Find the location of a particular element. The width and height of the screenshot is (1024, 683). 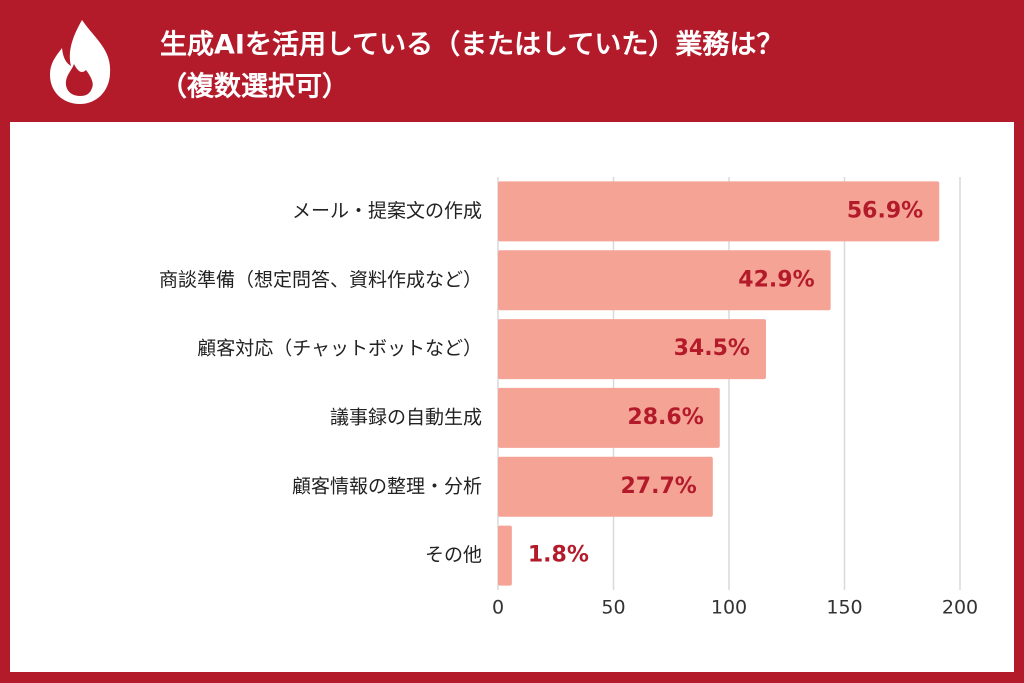

x-tick-label: 100 is located at coordinates (729, 608).